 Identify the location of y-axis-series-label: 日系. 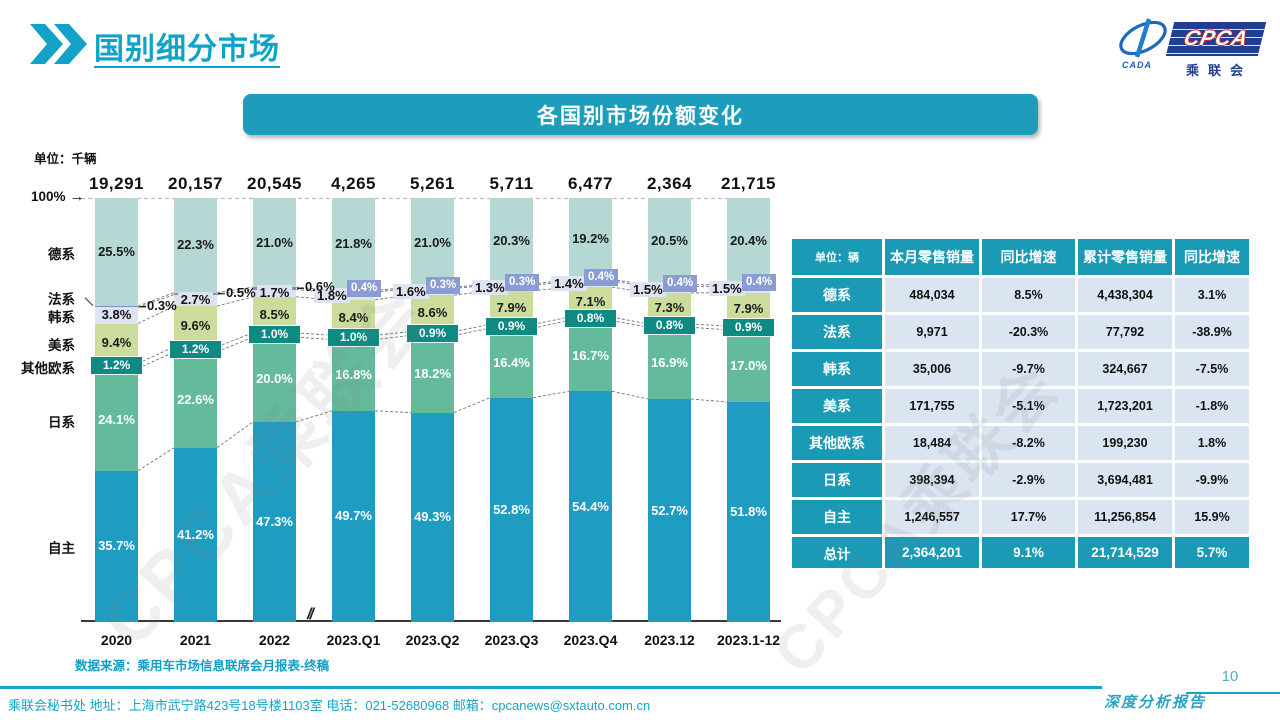
(61, 422).